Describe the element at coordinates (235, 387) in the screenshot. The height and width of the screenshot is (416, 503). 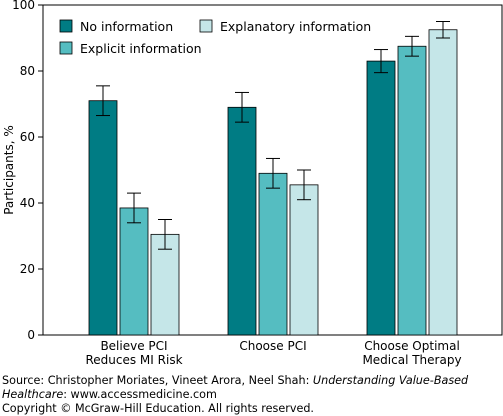
I see `source-book-title: Understanding Value-Based Healthcare` at that location.